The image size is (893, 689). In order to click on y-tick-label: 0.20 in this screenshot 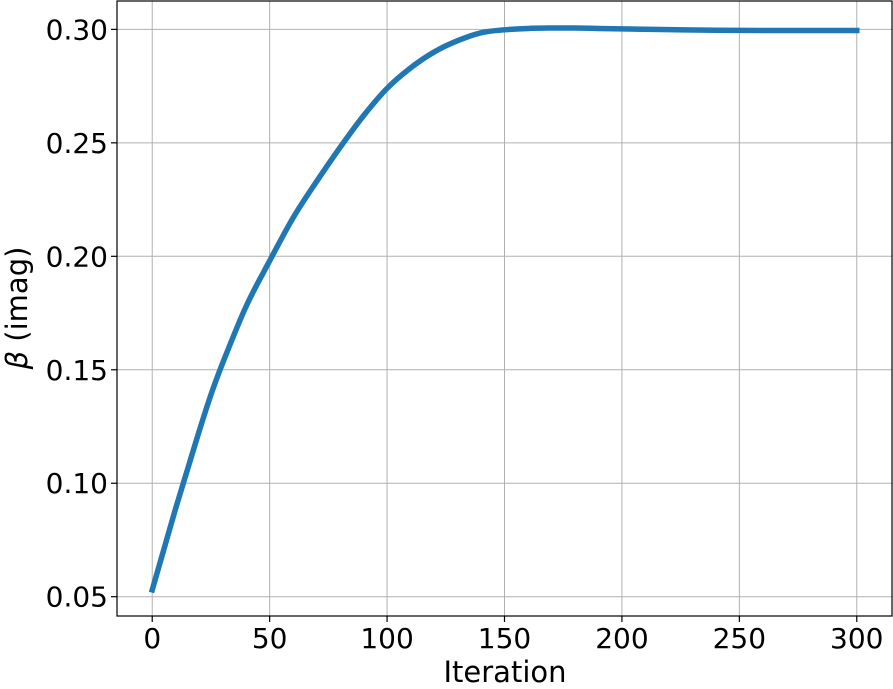, I will do `click(77, 256)`.